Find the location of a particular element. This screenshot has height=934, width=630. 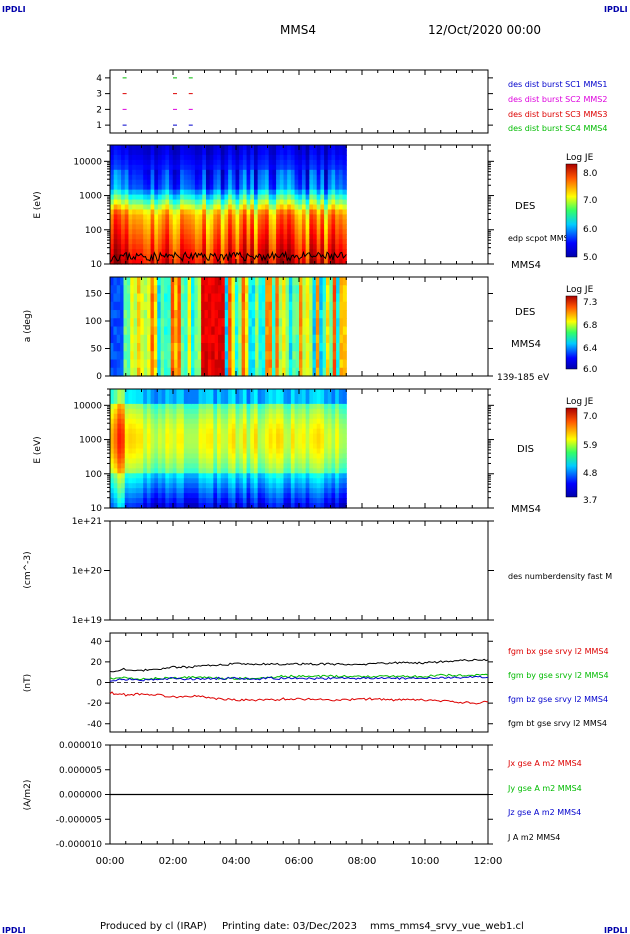

colorbar-tick: 6.4 is located at coordinates (590, 349).